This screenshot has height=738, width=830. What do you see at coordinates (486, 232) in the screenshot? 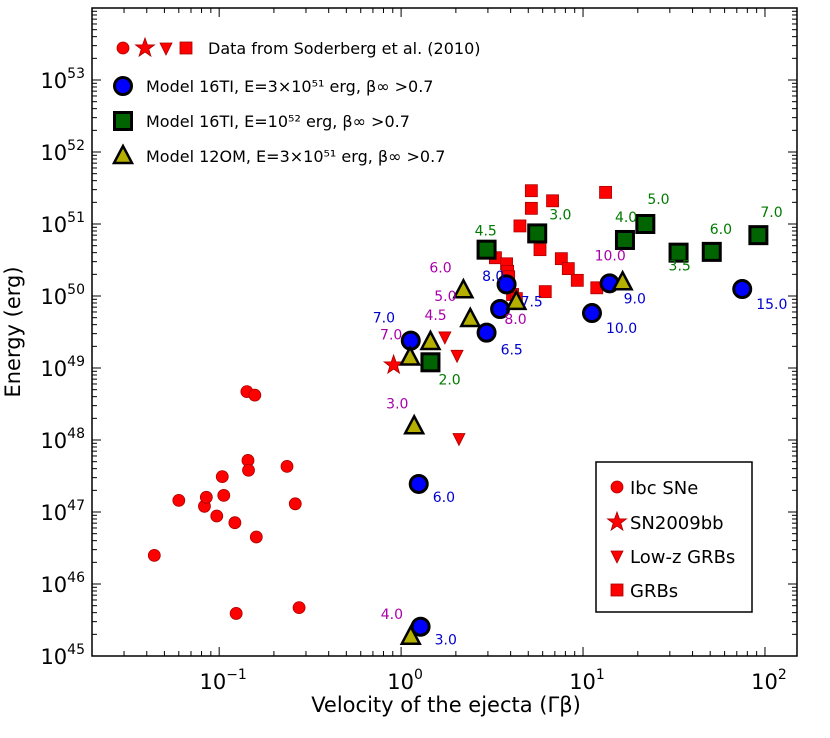
I see `point-label-model-16ti-e-1e52-erg: 4.5` at bounding box center [486, 232].